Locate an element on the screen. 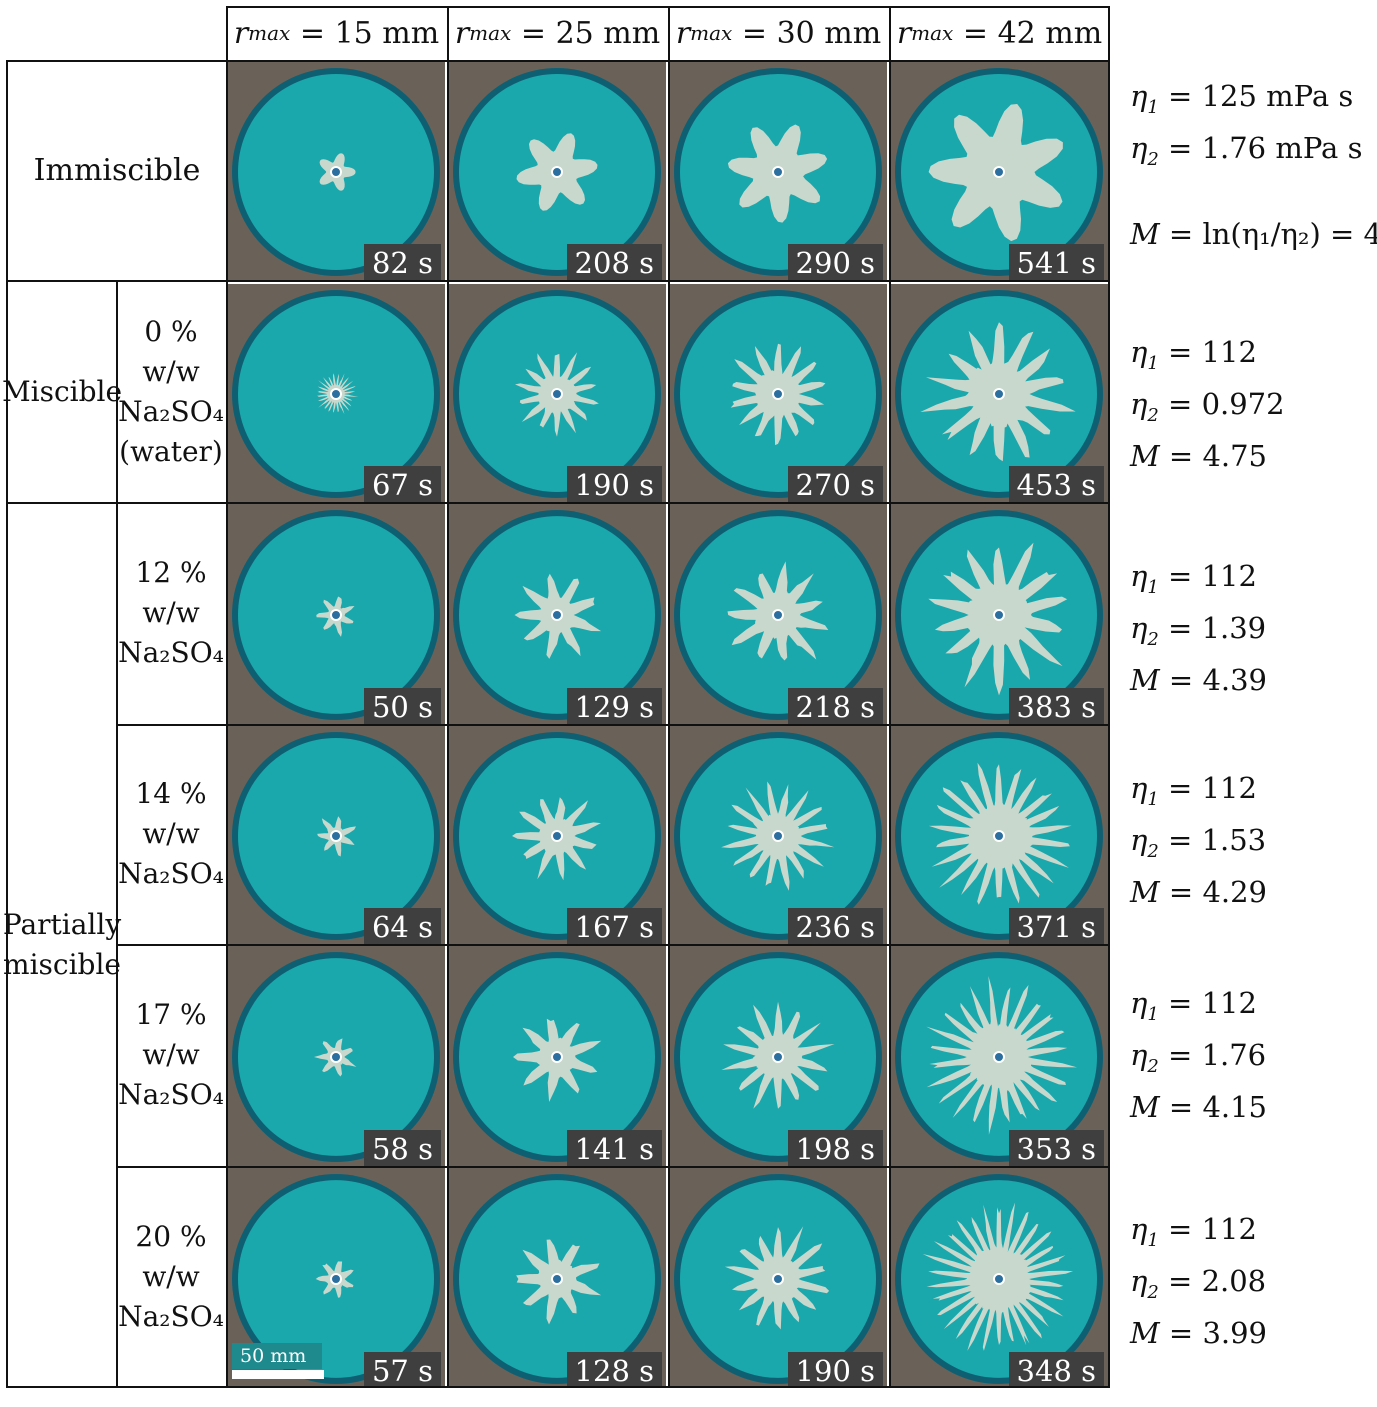  elapsed-time-badge: 67 s is located at coordinates (402, 484).